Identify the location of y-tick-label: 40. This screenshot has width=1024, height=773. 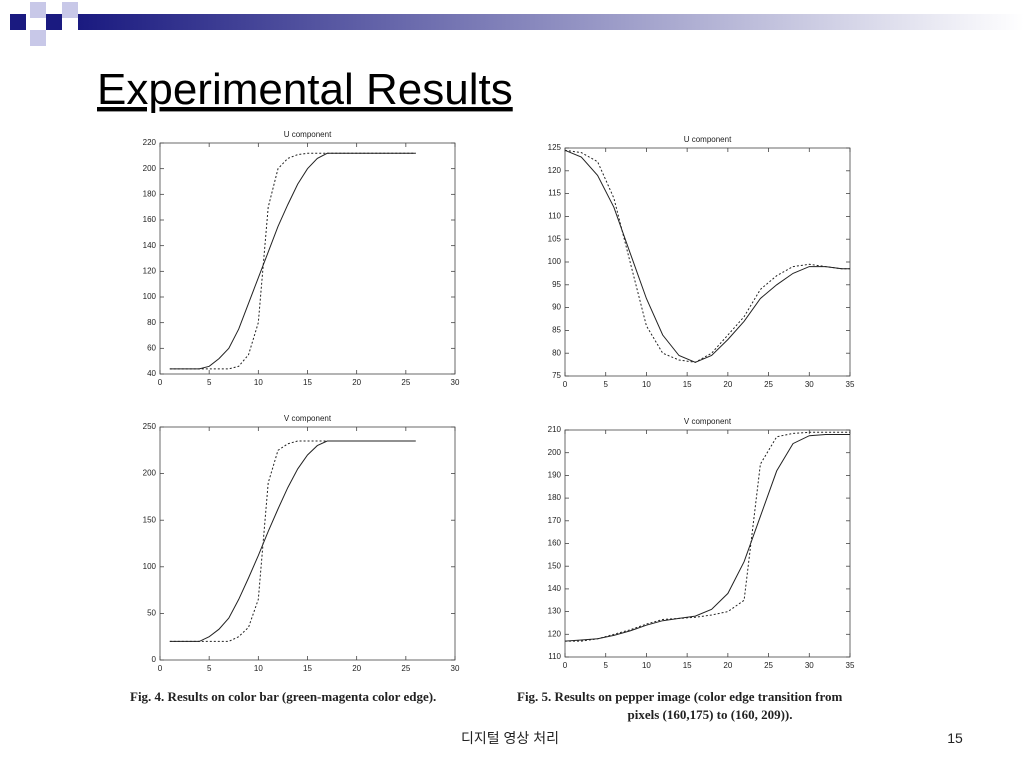
(151, 373).